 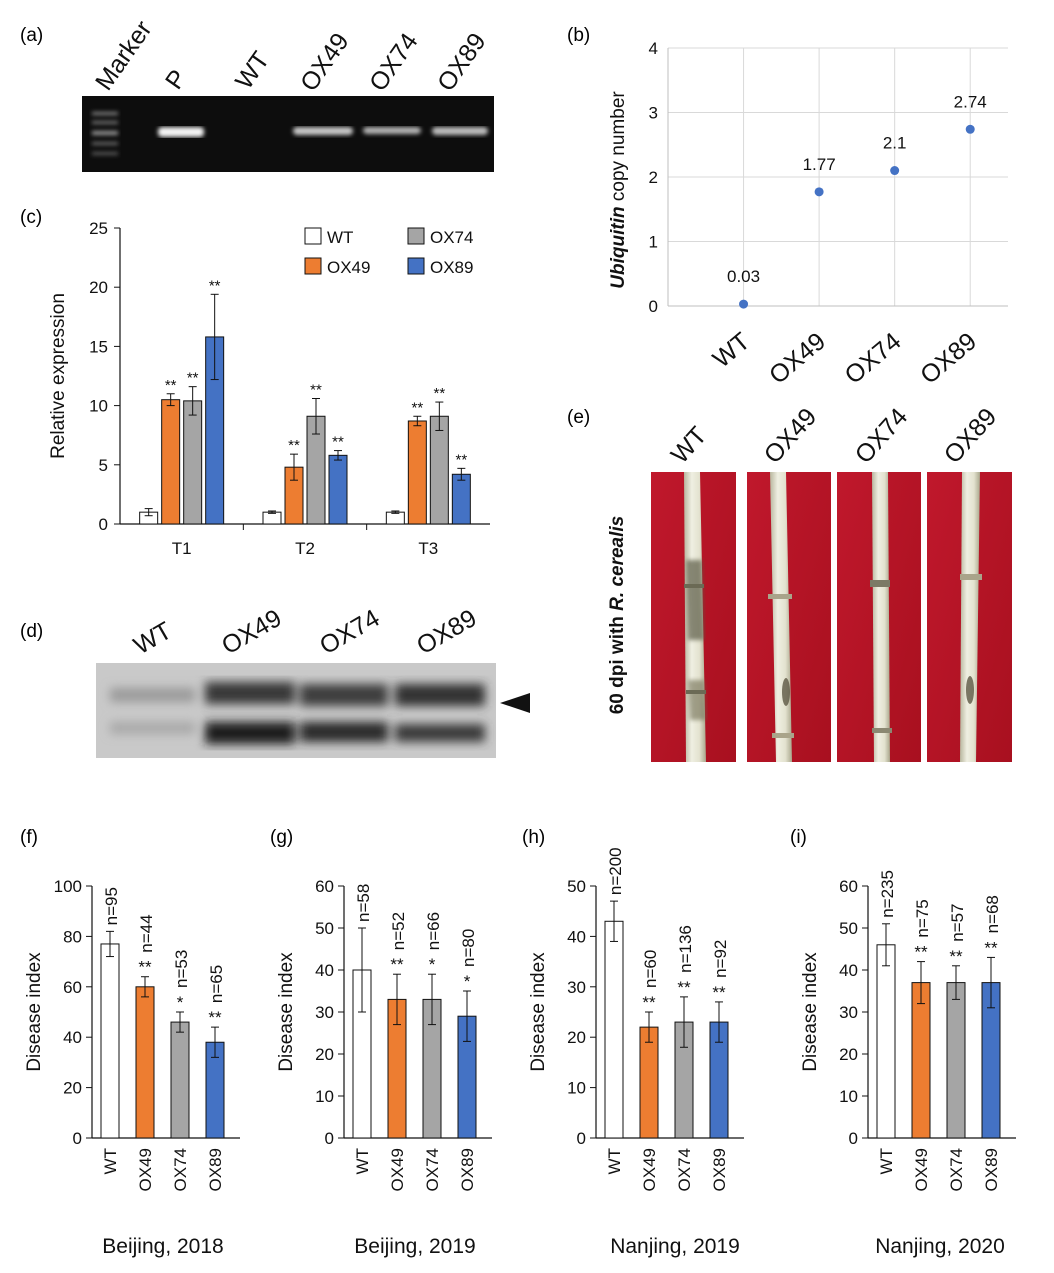 I want to click on blot-lane-ox49: OX49, so click(x=251, y=632).